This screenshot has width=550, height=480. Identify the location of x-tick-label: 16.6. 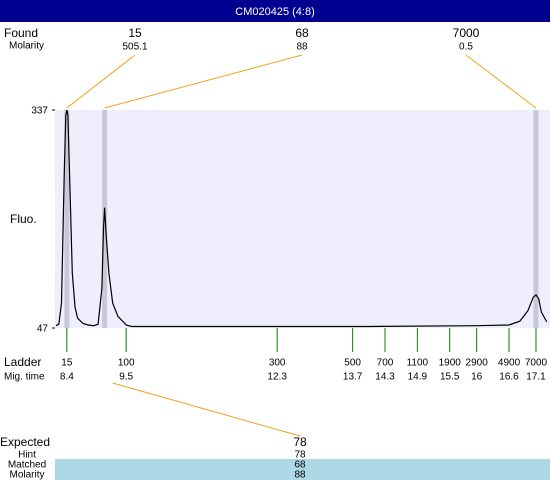
(509, 377).